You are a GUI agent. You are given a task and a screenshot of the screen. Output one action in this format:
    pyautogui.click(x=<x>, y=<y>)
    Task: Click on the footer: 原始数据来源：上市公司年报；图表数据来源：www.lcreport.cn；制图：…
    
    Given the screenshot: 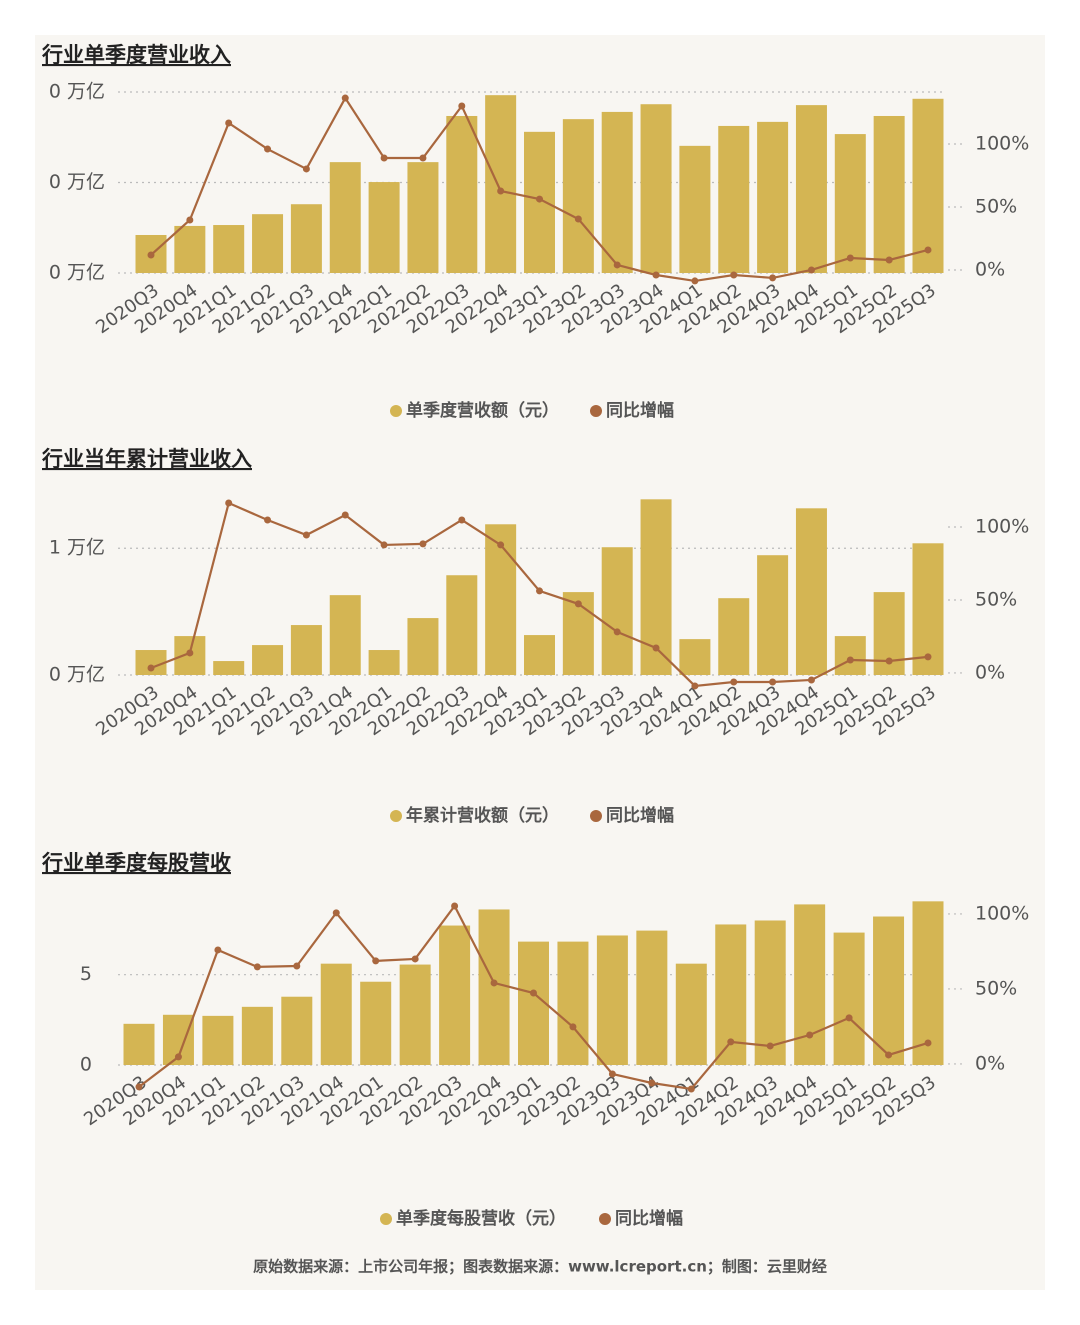 What is the action you would take?
    pyautogui.click(x=540, y=1267)
    